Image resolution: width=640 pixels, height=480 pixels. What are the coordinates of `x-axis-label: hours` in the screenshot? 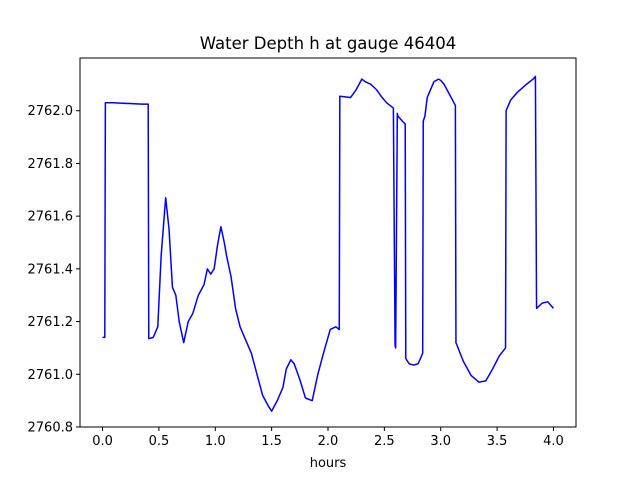 It's located at (328, 463).